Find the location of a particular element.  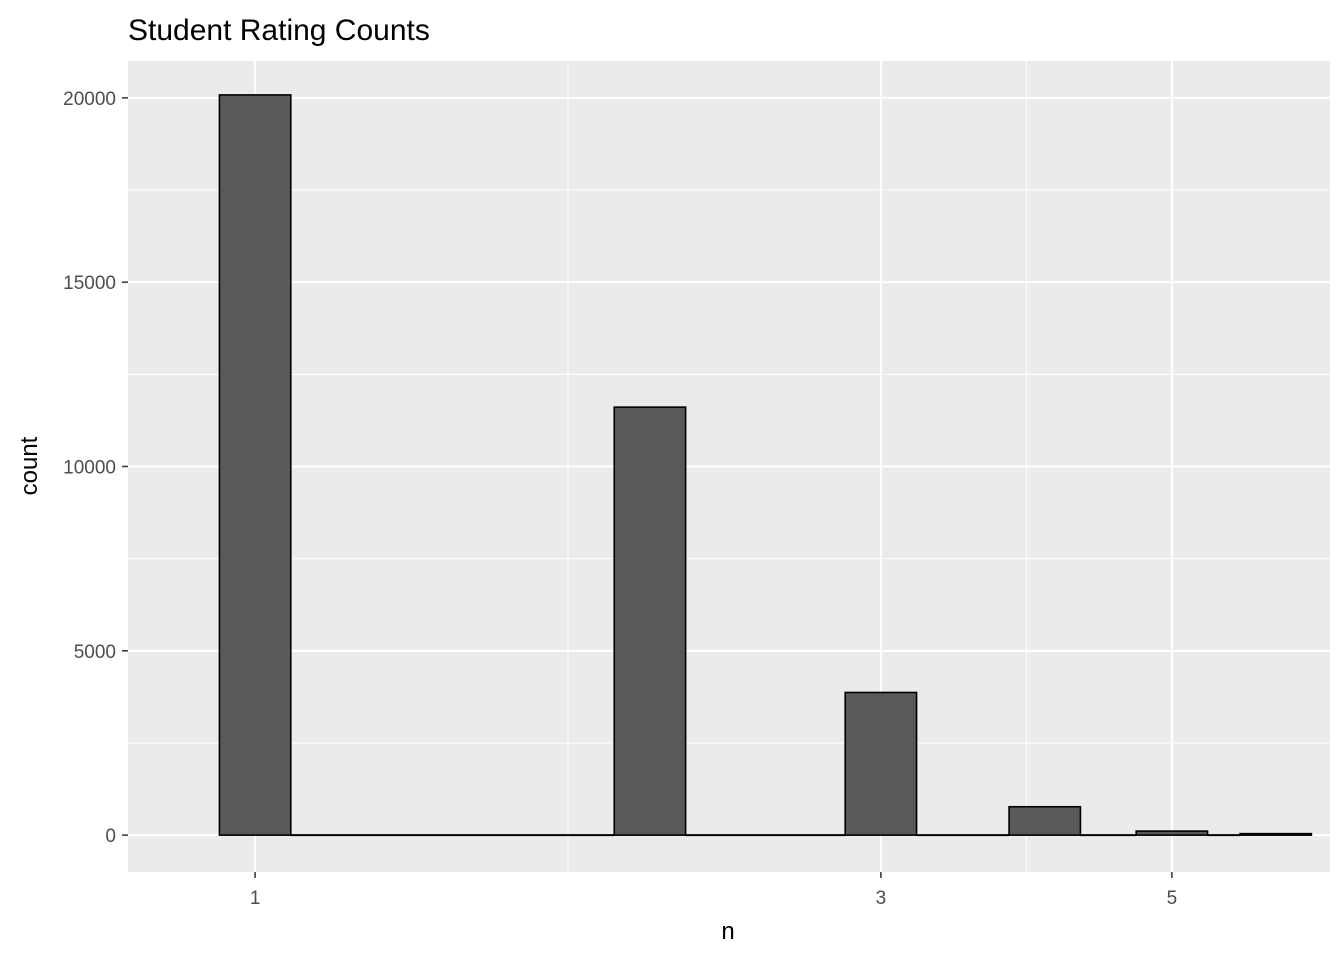

x-axis-ticks: 1 3 5 is located at coordinates (713, 890).